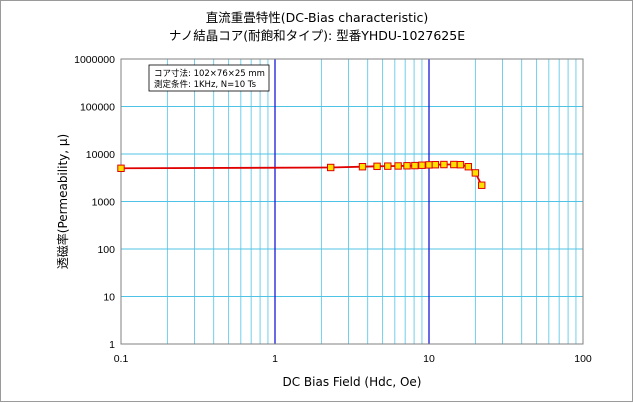 This screenshot has width=633, height=403. Describe the element at coordinates (94, 60) in the screenshot. I see `y-tick-label: 1000000` at that location.